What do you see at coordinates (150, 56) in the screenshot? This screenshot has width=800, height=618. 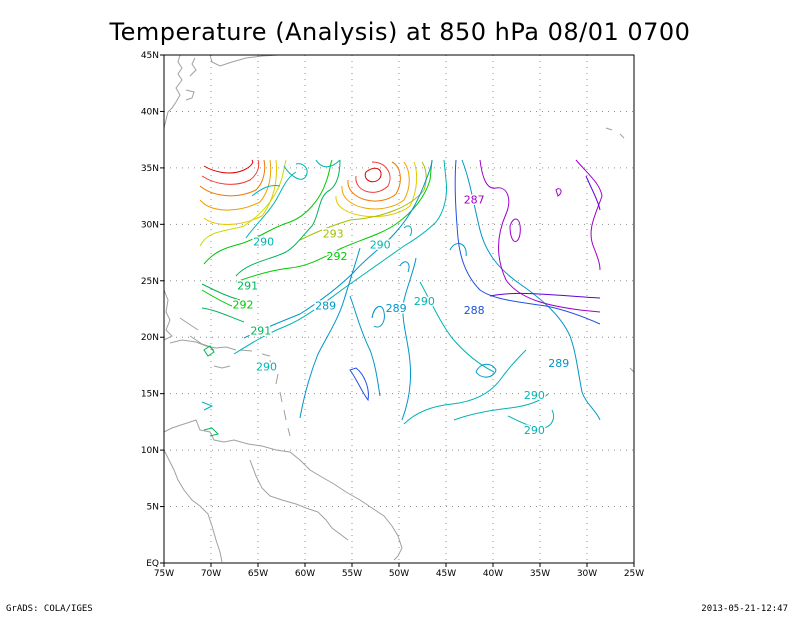 I see `y-tick-label: 45N` at bounding box center [150, 56].